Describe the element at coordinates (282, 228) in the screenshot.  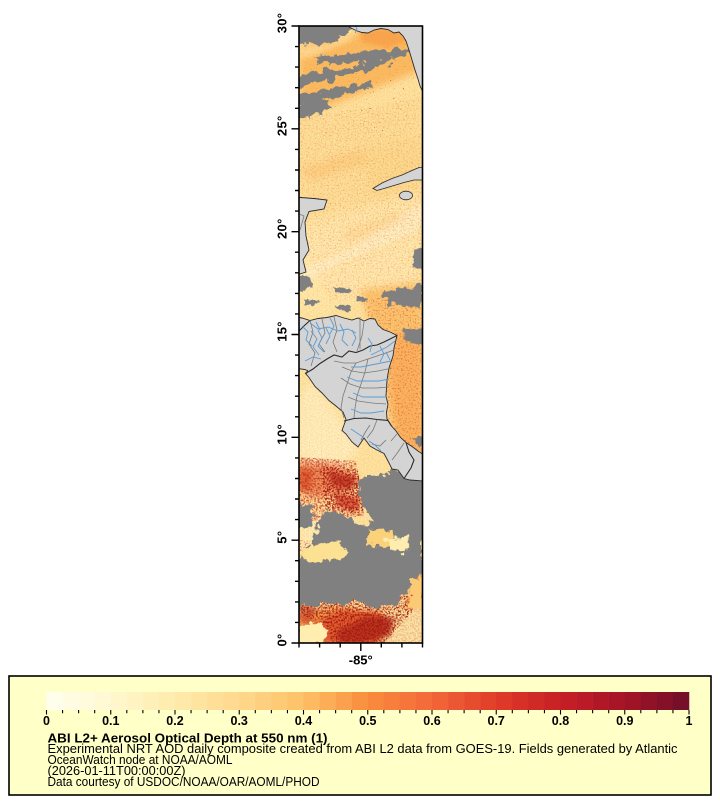
I see `svg-text: 20°` at that location.